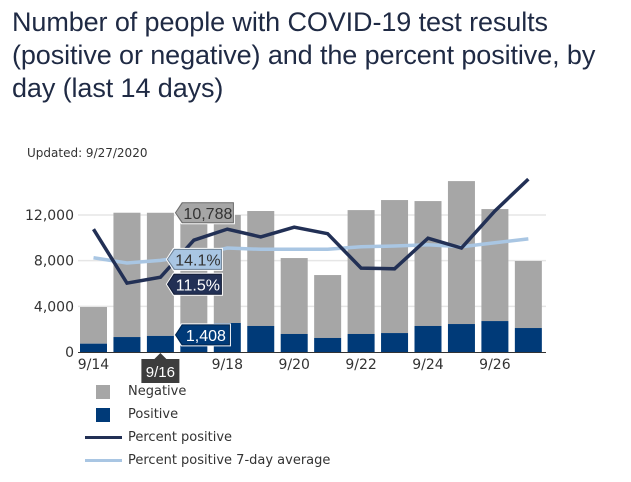 This screenshot has width=631, height=482. I want to click on x-tick-label: 9/24, so click(428, 365).